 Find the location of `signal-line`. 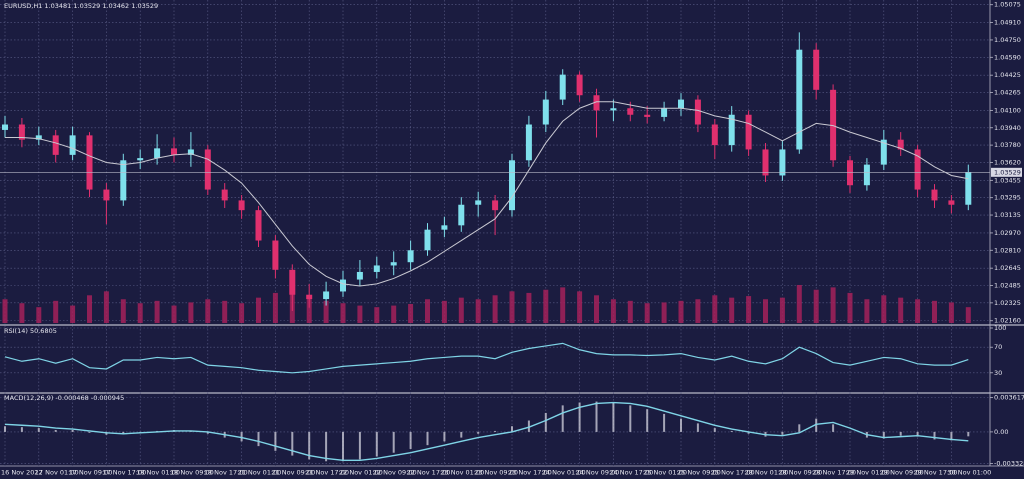

signal-line is located at coordinates (486, 431).